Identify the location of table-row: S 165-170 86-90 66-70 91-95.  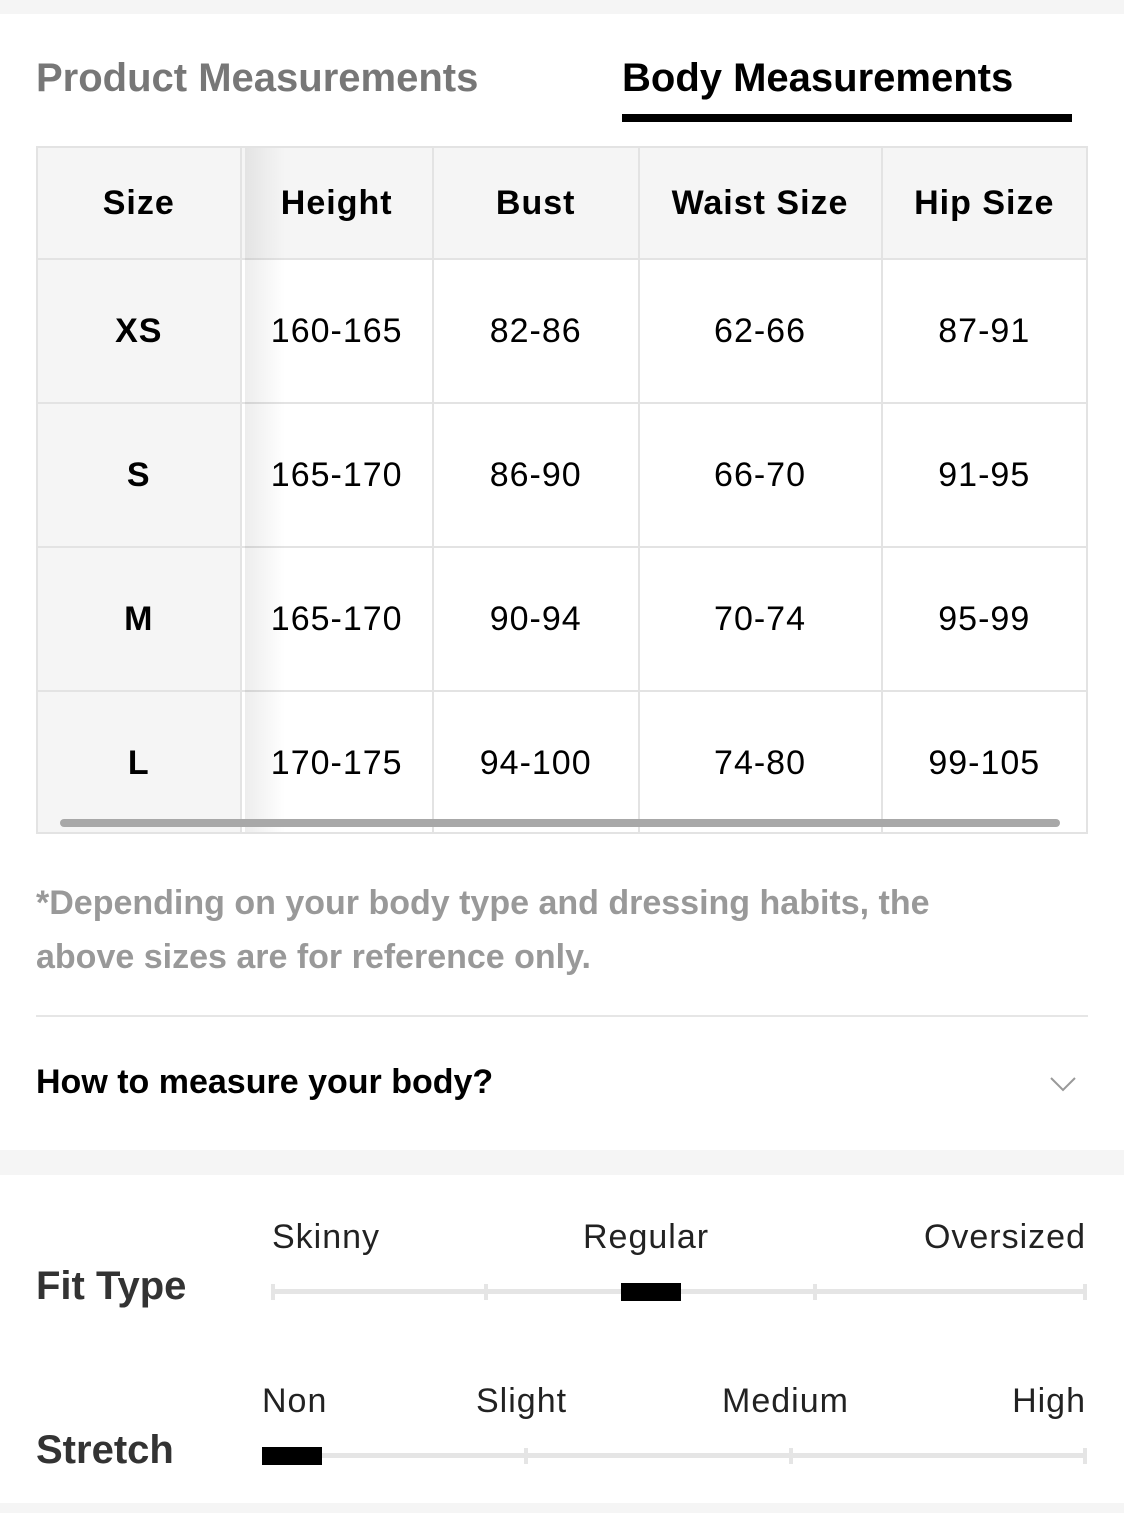
(563, 475).